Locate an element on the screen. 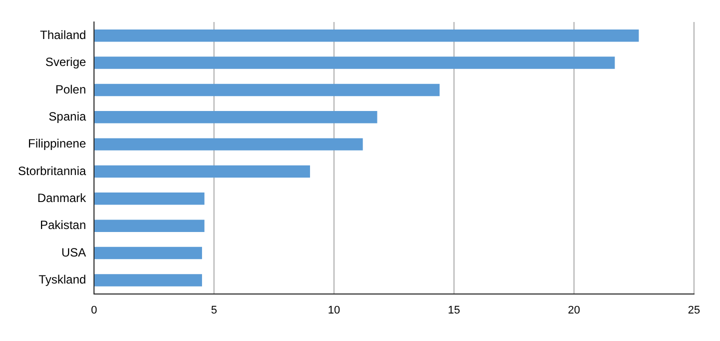  y-tick-label: Tyskland is located at coordinates (62, 279).